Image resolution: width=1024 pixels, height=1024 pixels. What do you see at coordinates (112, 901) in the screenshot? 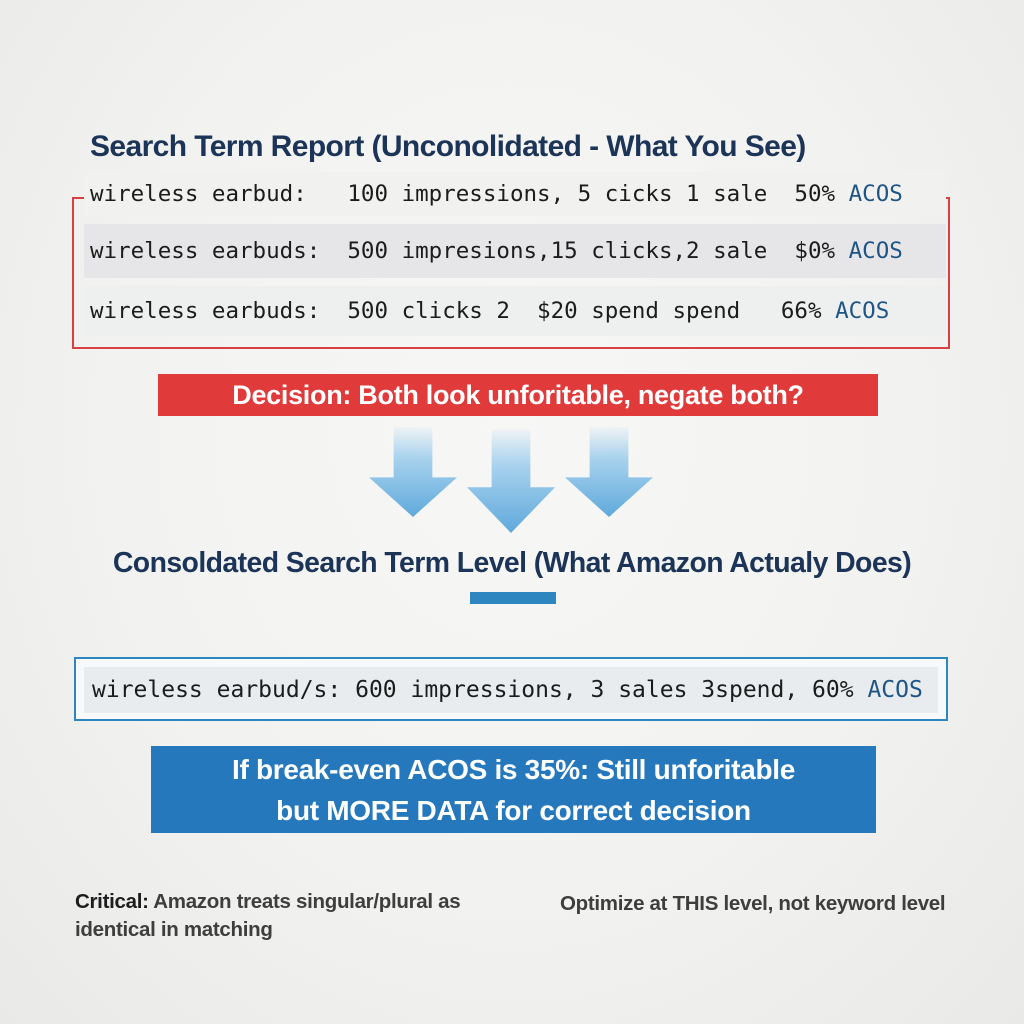
I see `critical-label: Critical:` at bounding box center [112, 901].